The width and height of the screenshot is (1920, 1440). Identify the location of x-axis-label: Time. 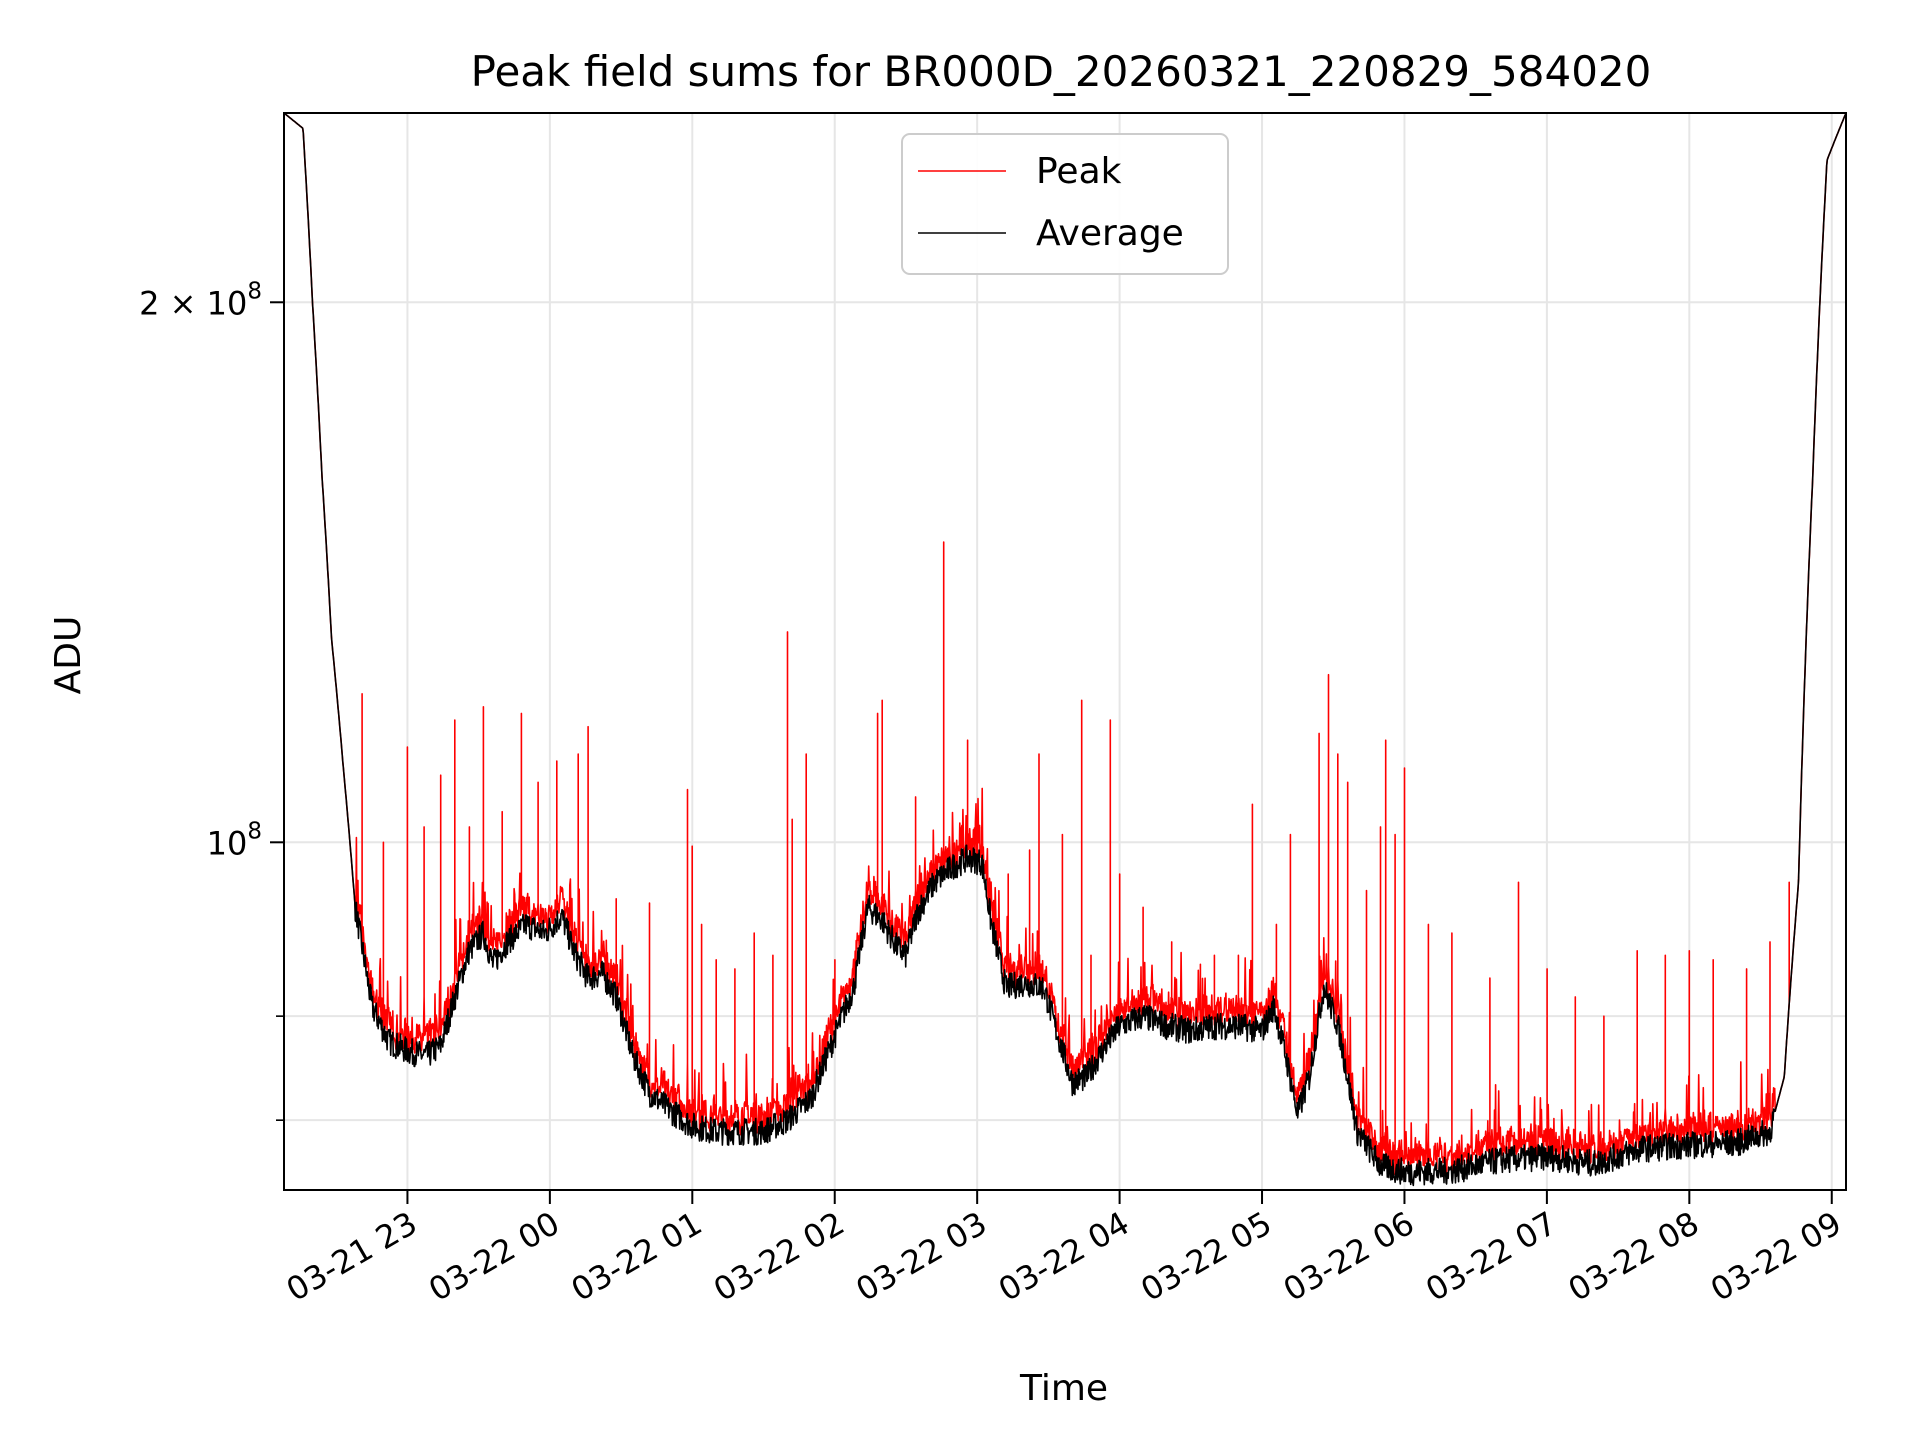
(1063, 1388).